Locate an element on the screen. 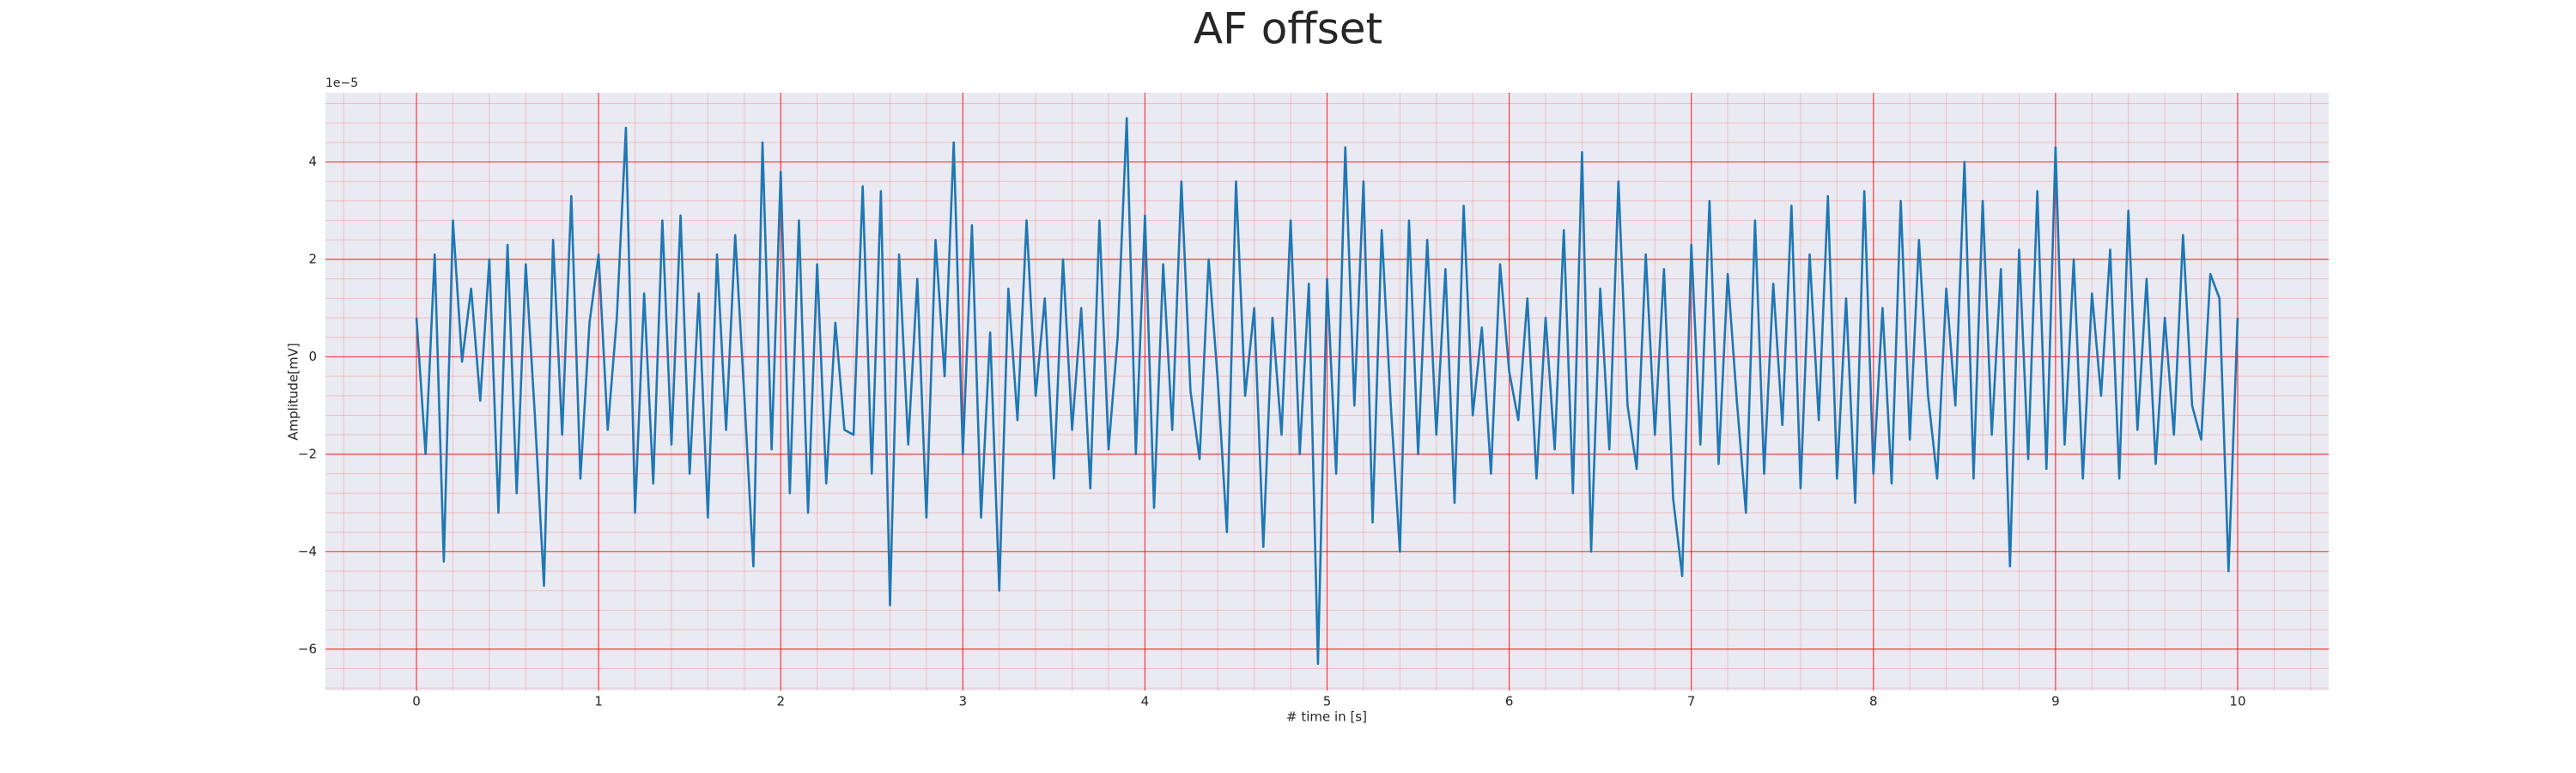 The image size is (2576, 773). x-tick-label: 10 is located at coordinates (2237, 701).